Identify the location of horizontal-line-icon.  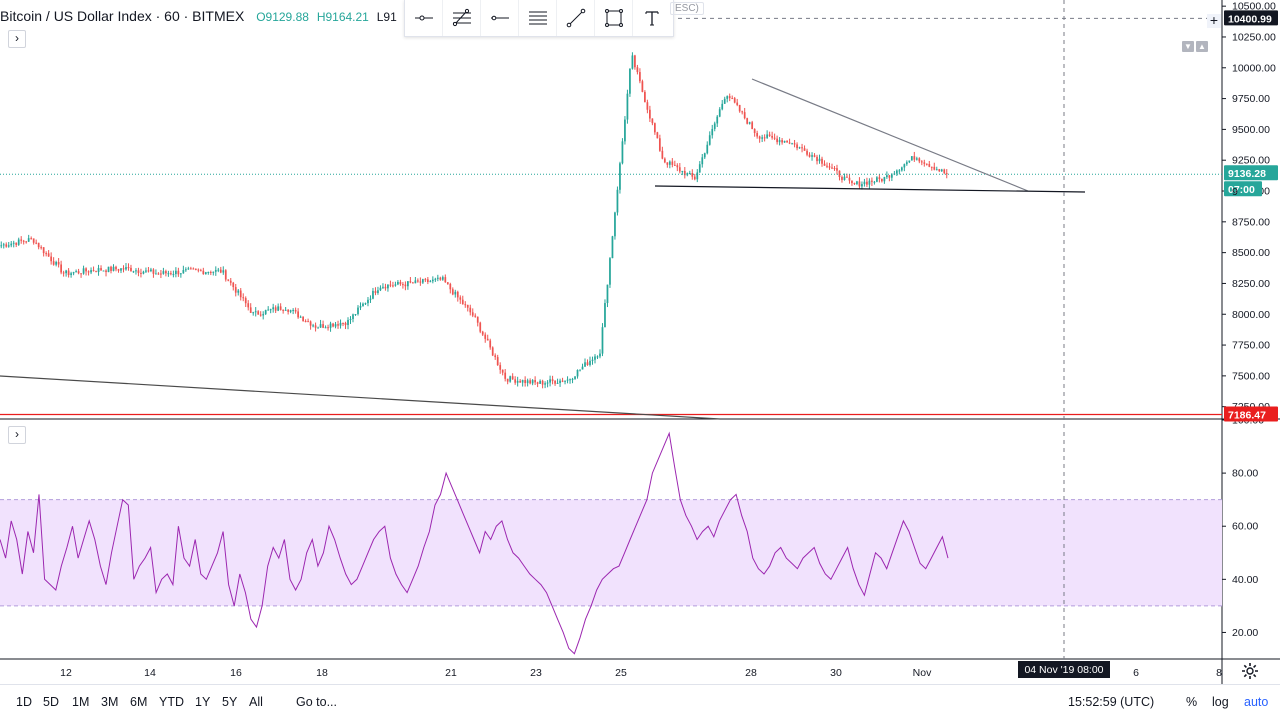
(500, 18).